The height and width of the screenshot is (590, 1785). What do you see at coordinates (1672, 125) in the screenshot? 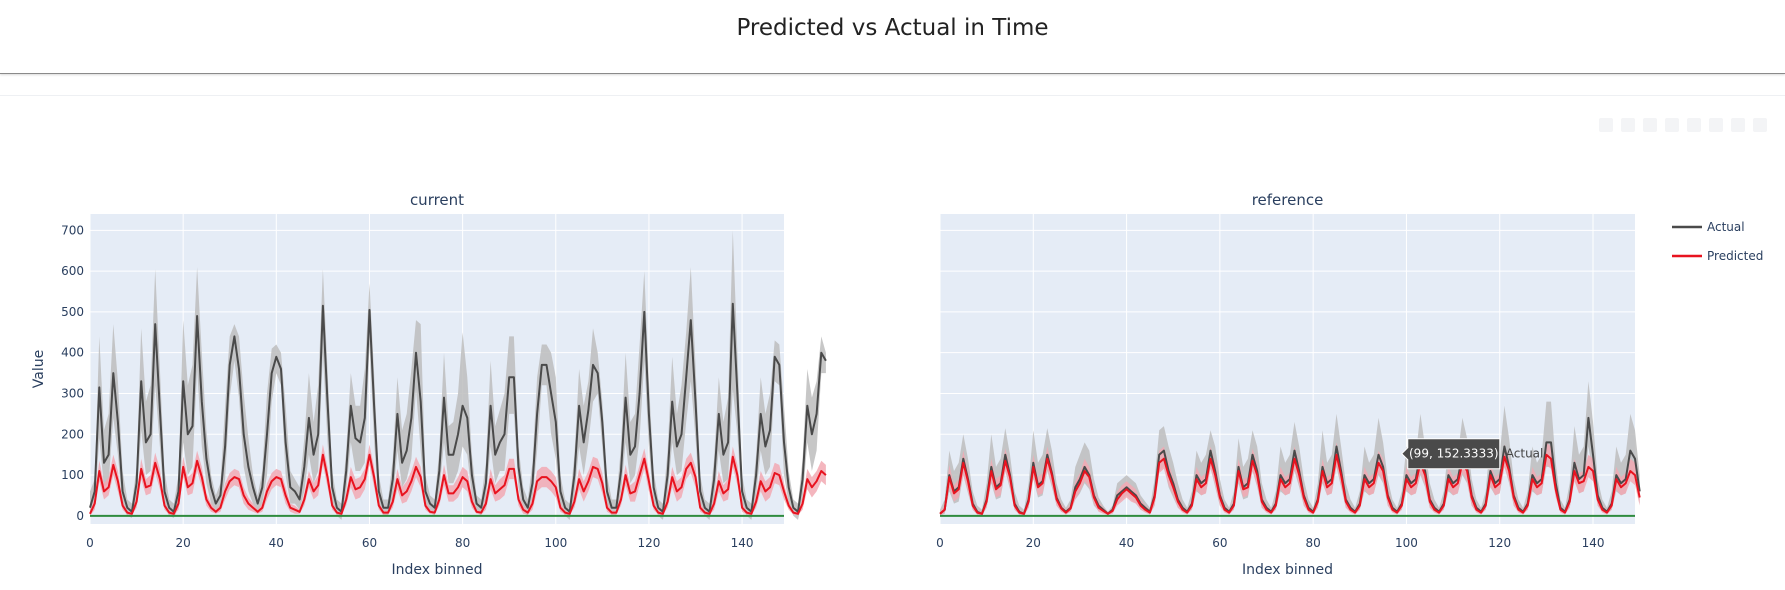
I see `zoom-in-icon` at bounding box center [1672, 125].